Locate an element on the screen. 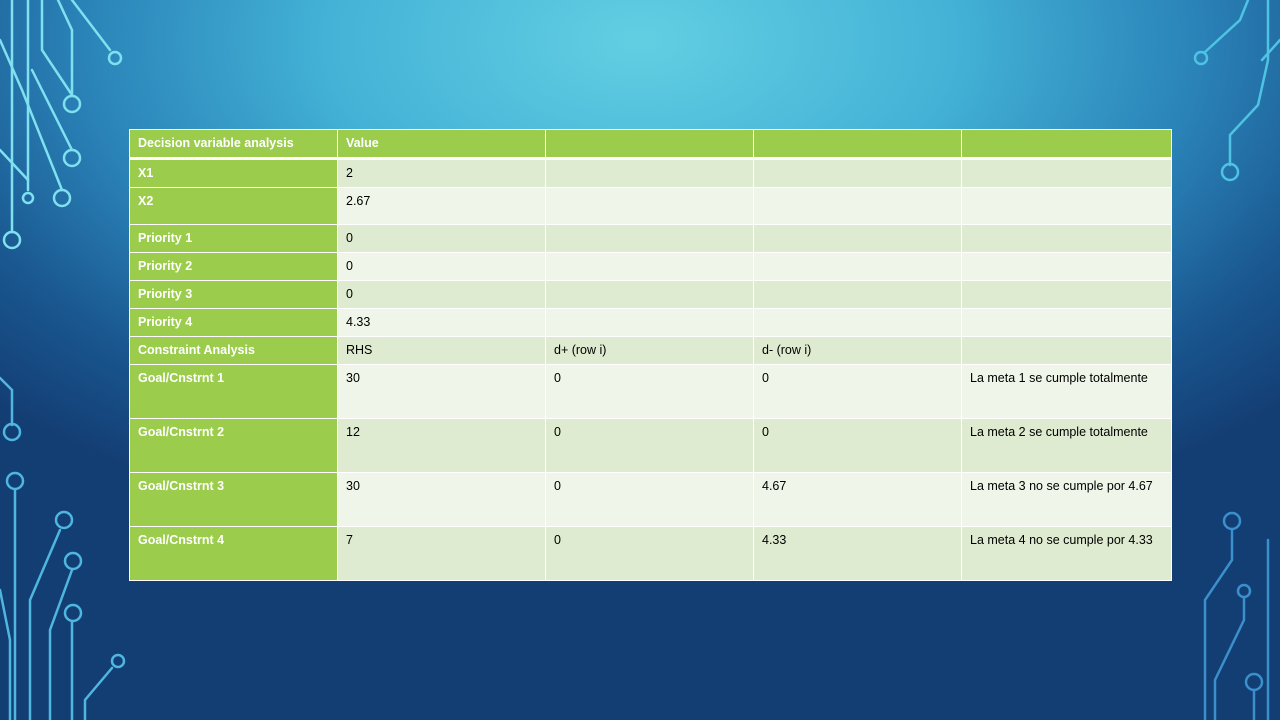 Image resolution: width=1280 pixels, height=720 pixels. row-label: X1 is located at coordinates (233, 173).